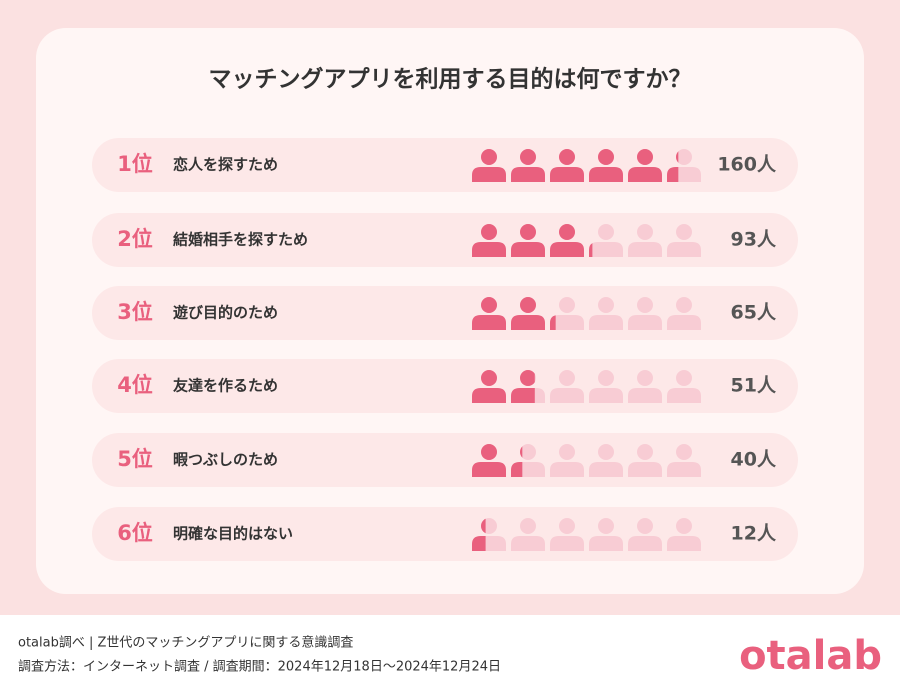 The width and height of the screenshot is (900, 687). What do you see at coordinates (135, 164) in the screenshot?
I see `rank: 1位` at bounding box center [135, 164].